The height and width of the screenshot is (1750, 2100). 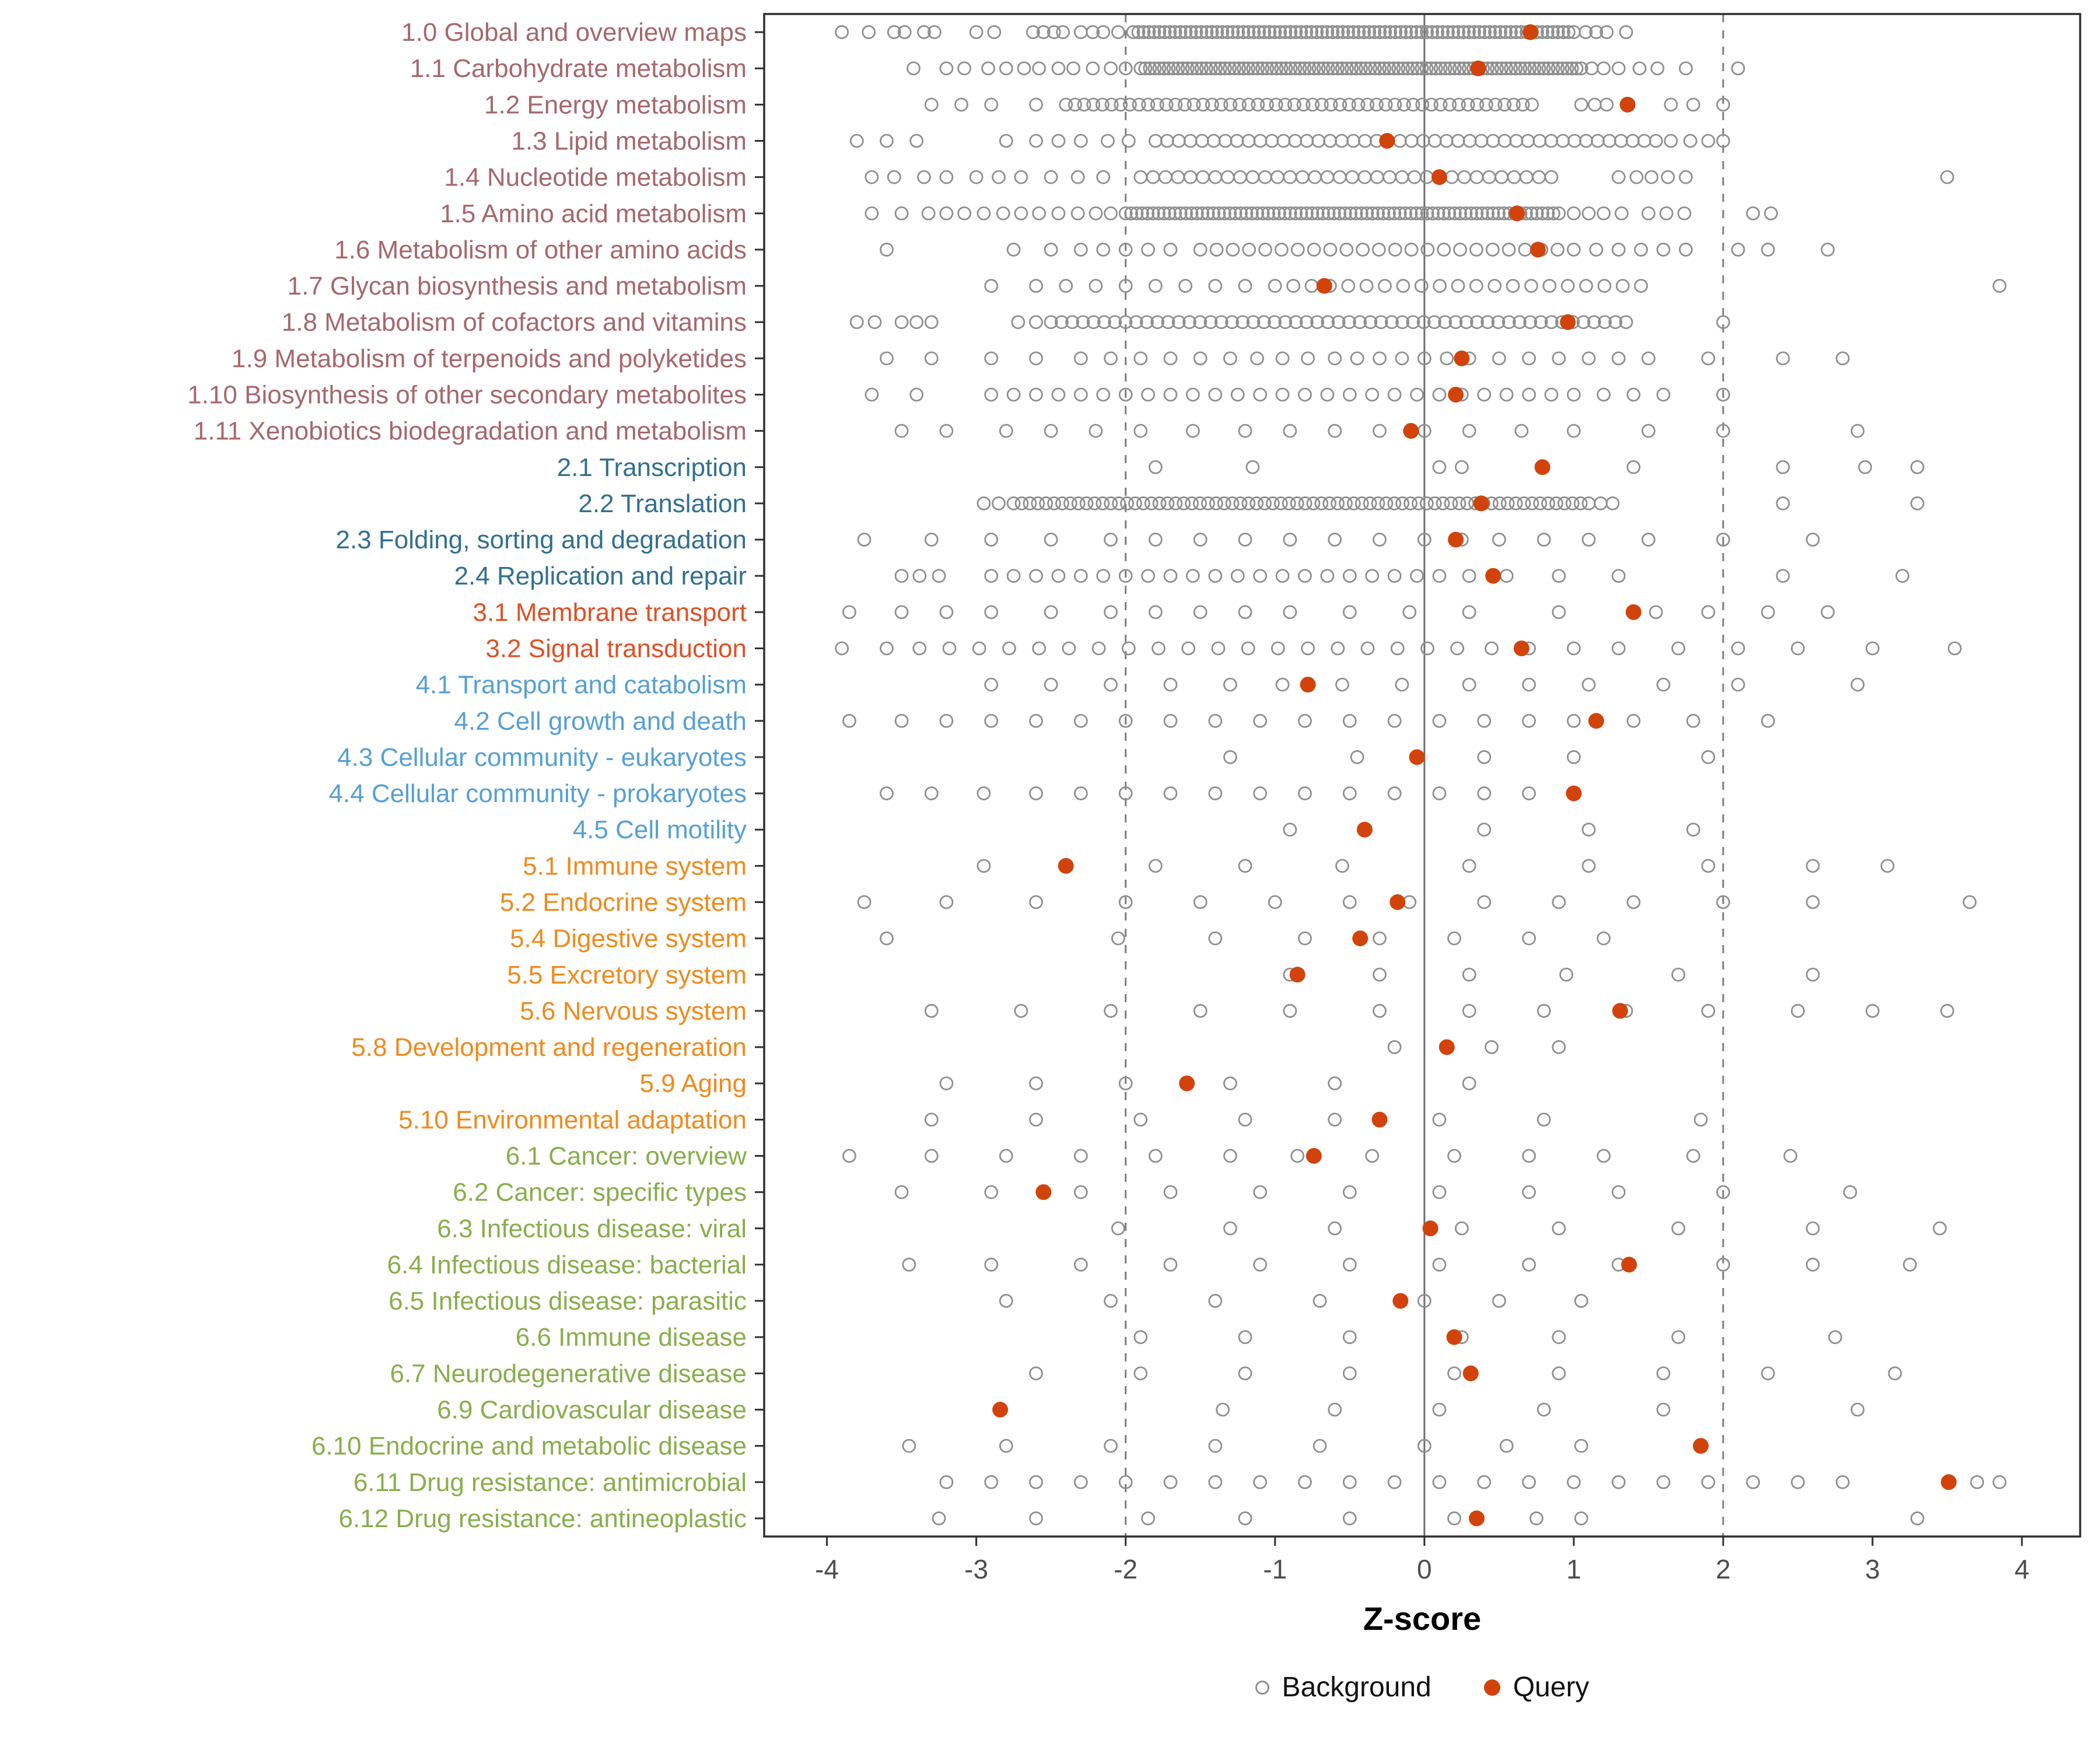 What do you see at coordinates (517, 286) in the screenshot?
I see `y-axis-label: 1.7 Glycan biosynthesis and metabolism` at bounding box center [517, 286].